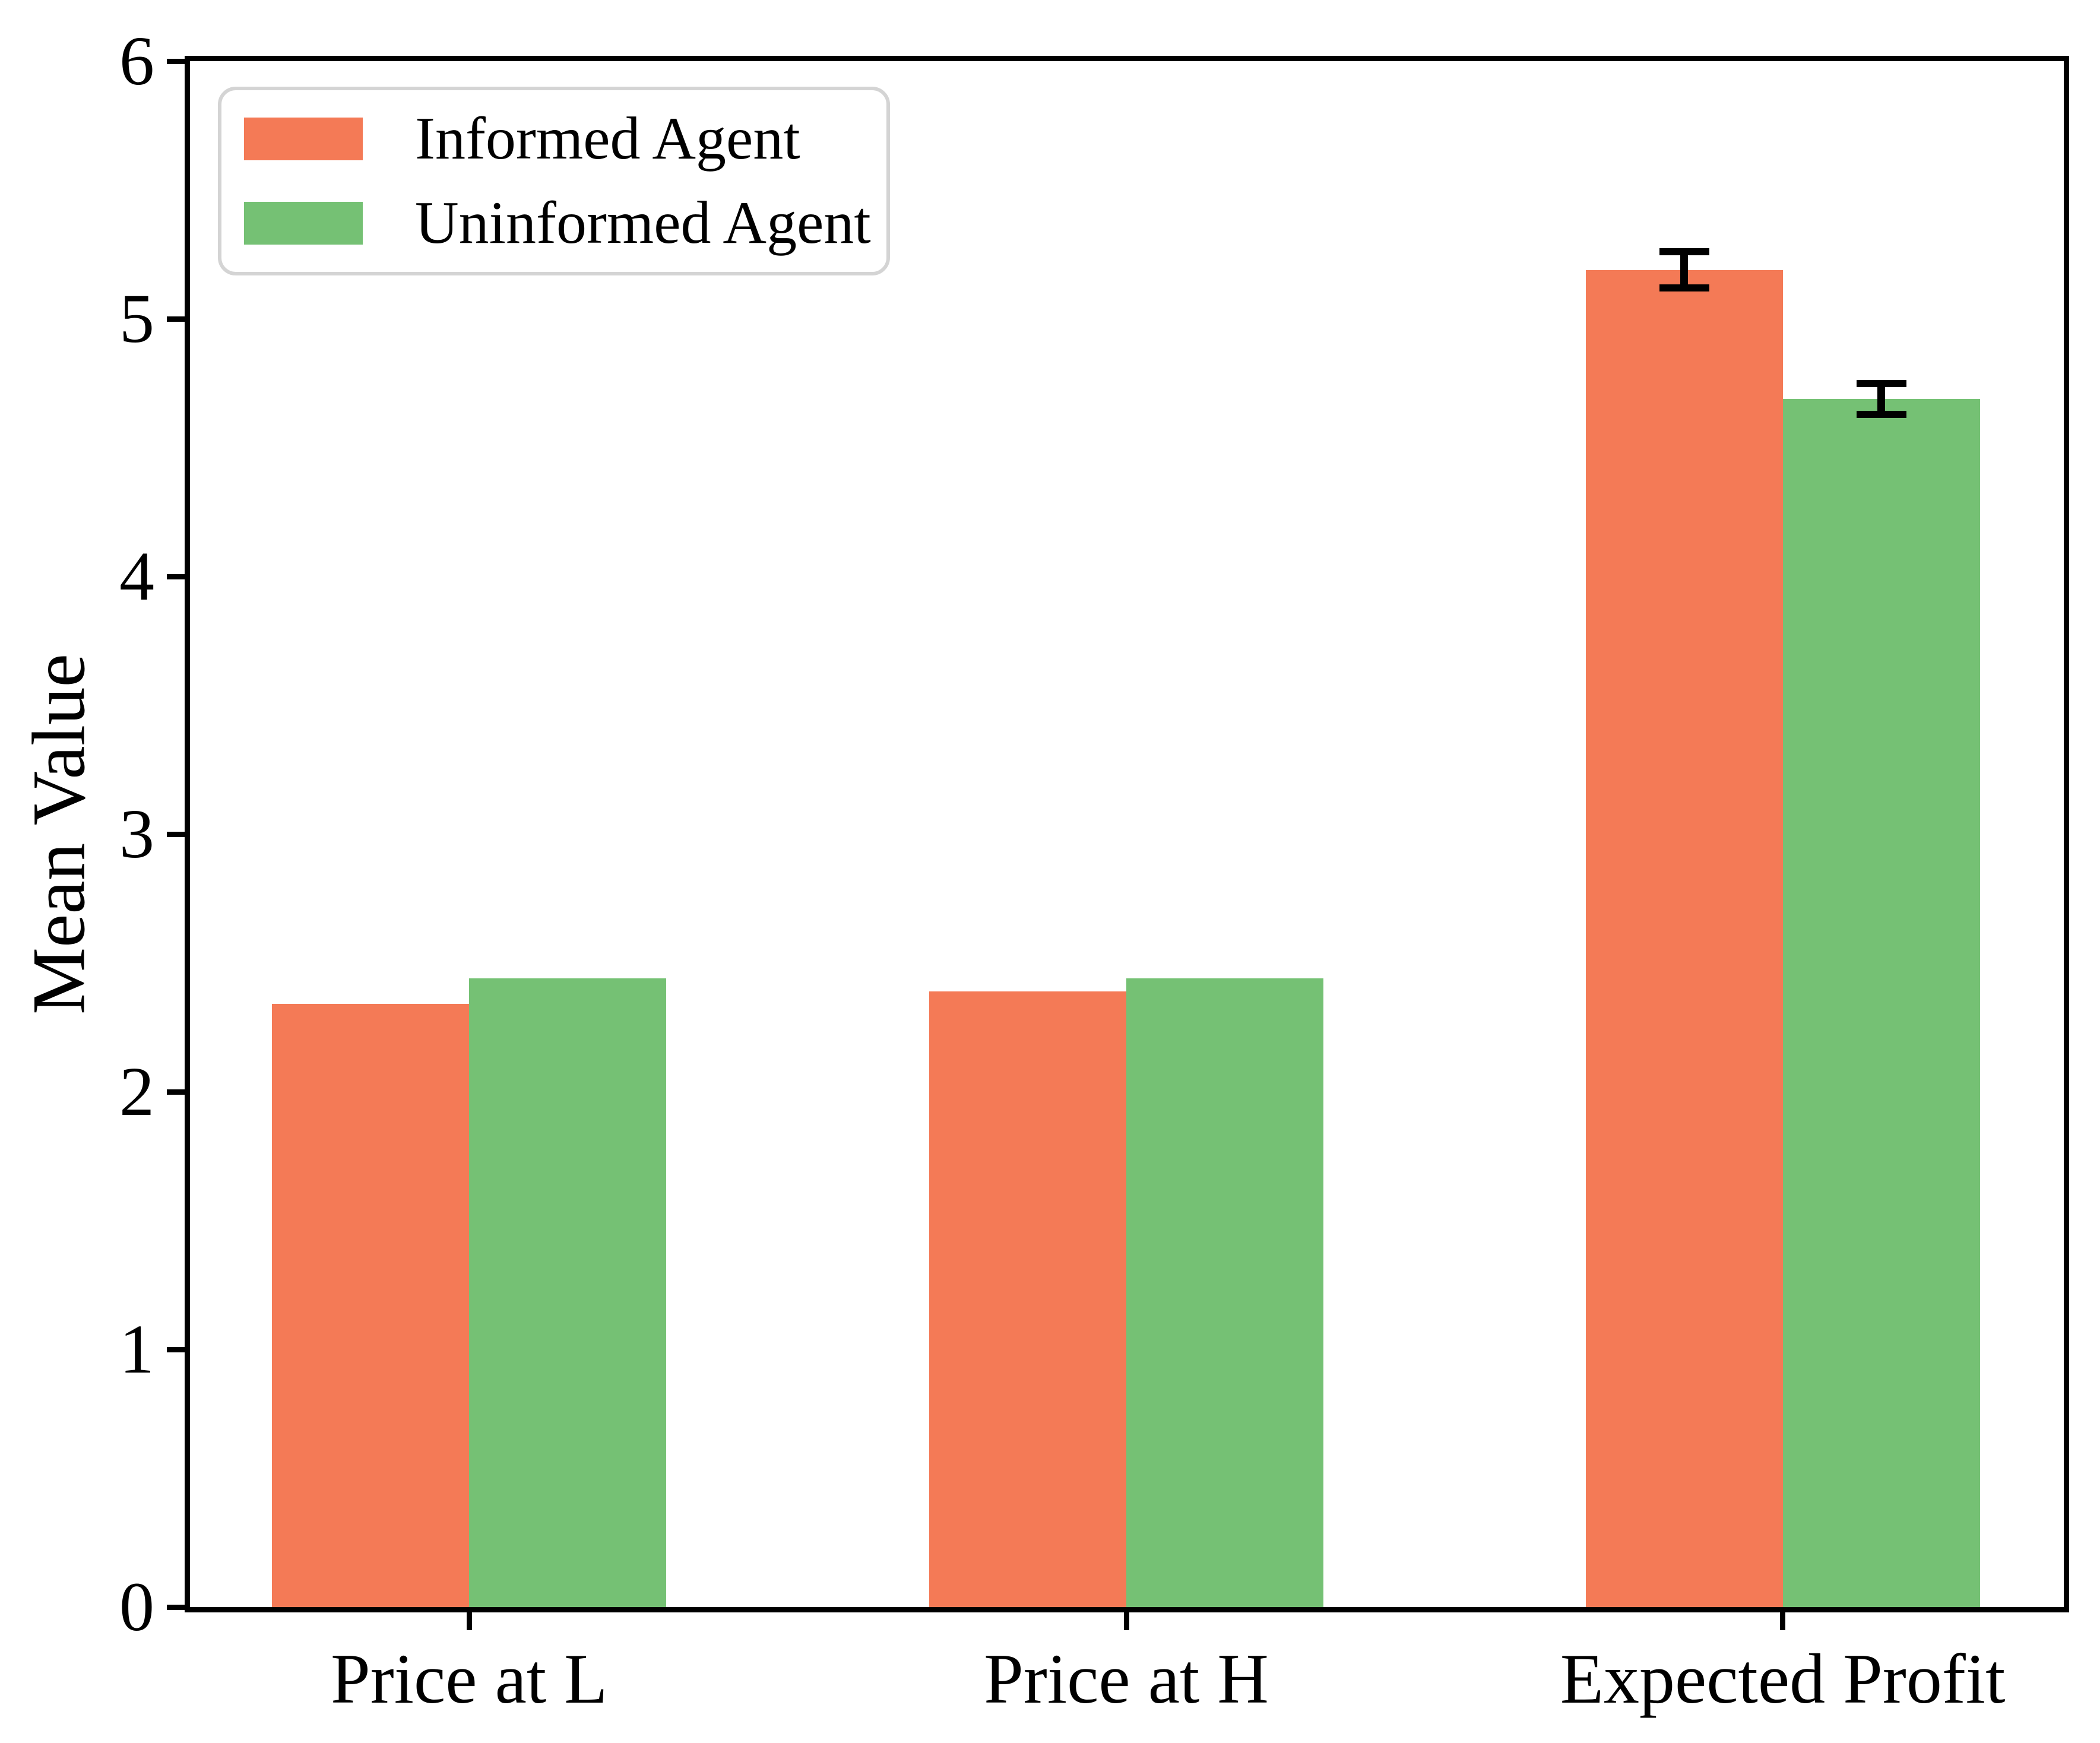 The width and height of the screenshot is (2100, 1743). I want to click on y-axis-label: Mean Value, so click(59, 834).